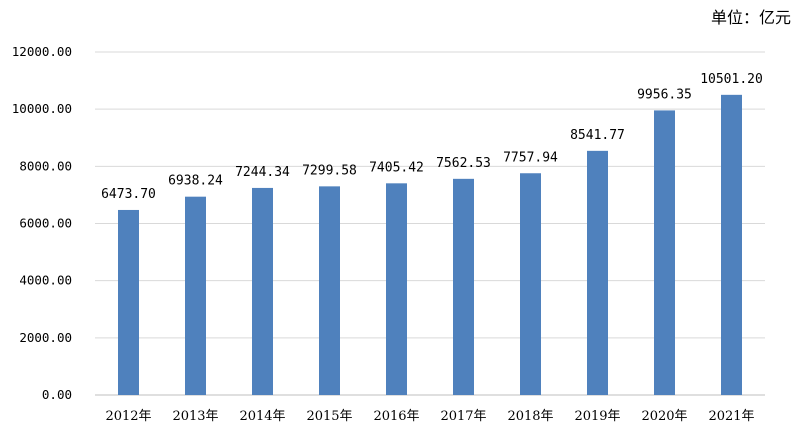  What do you see at coordinates (597, 135) in the screenshot?
I see `data-label: 8541.77` at bounding box center [597, 135].